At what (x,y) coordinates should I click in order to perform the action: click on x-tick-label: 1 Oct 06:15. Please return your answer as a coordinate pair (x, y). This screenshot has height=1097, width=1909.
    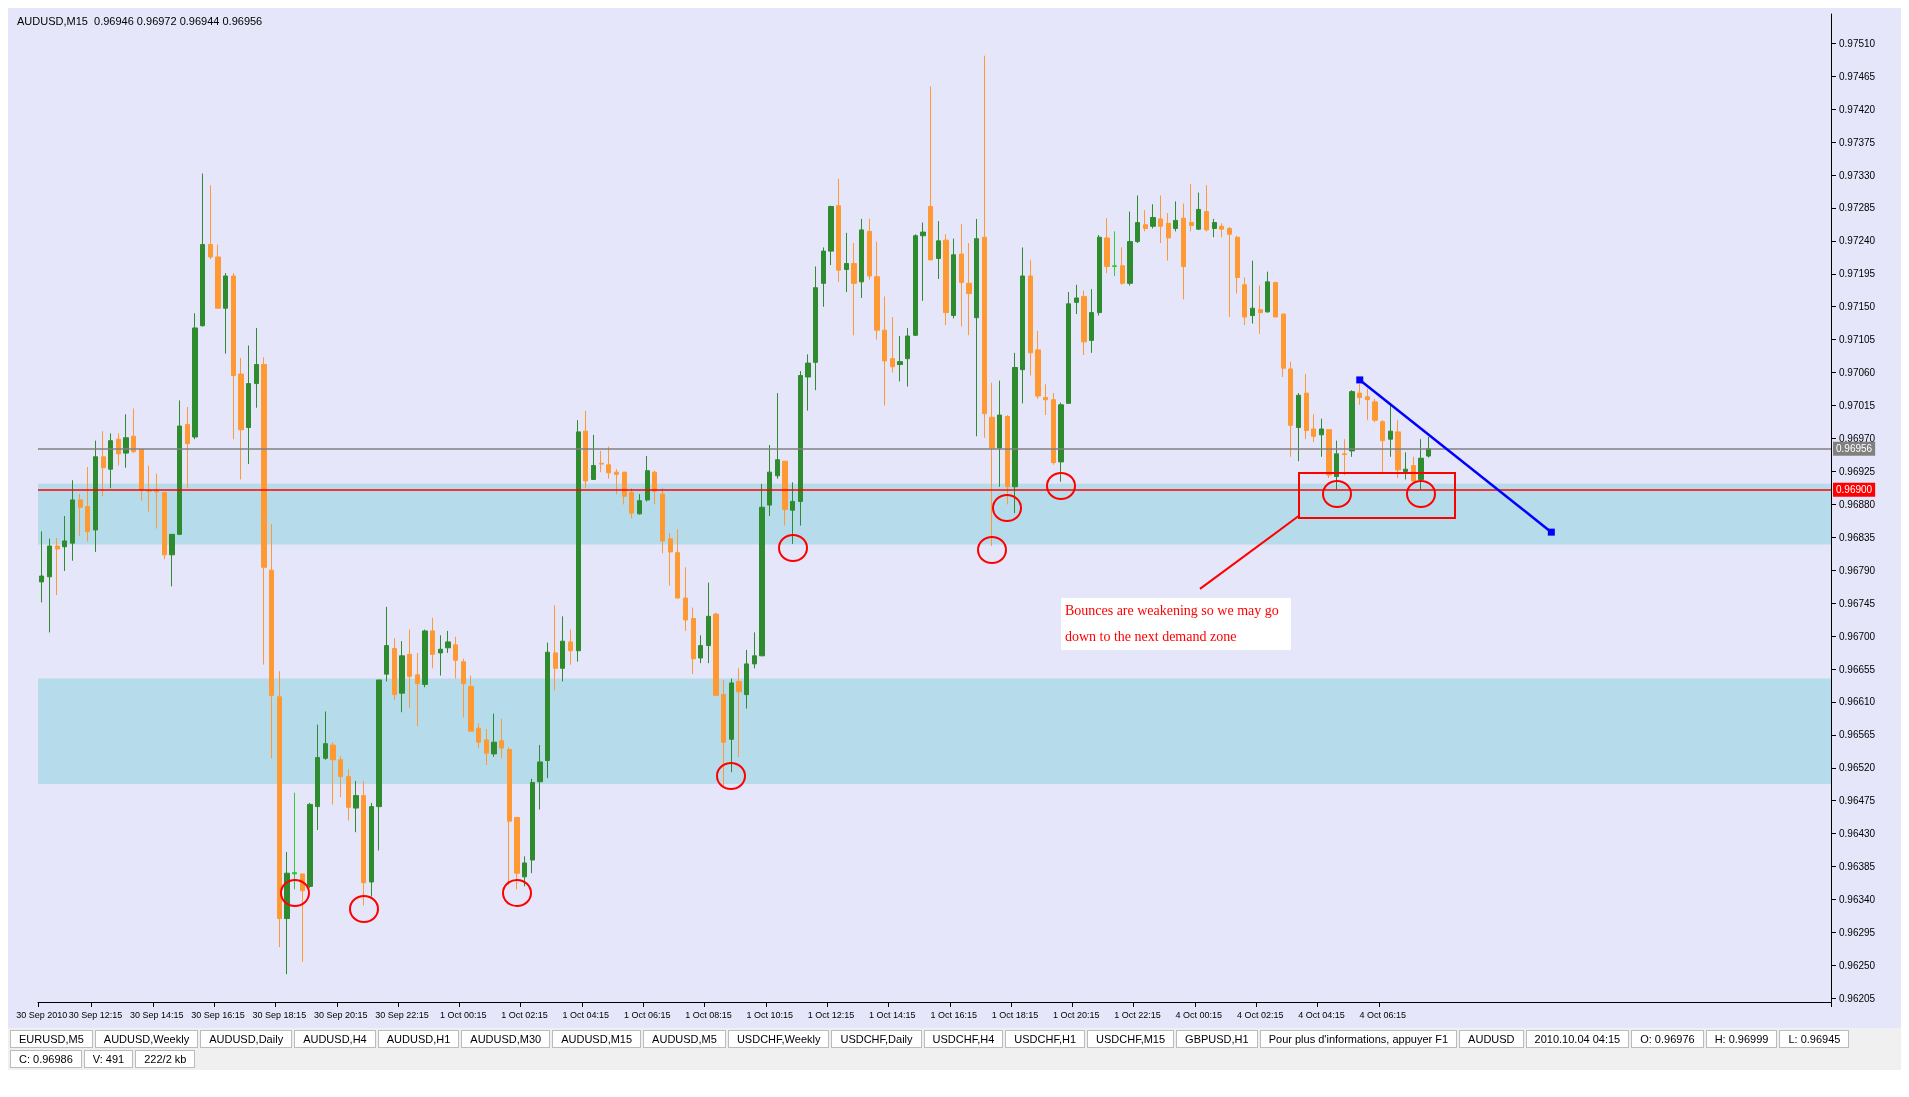
    Looking at the image, I should click on (647, 1014).